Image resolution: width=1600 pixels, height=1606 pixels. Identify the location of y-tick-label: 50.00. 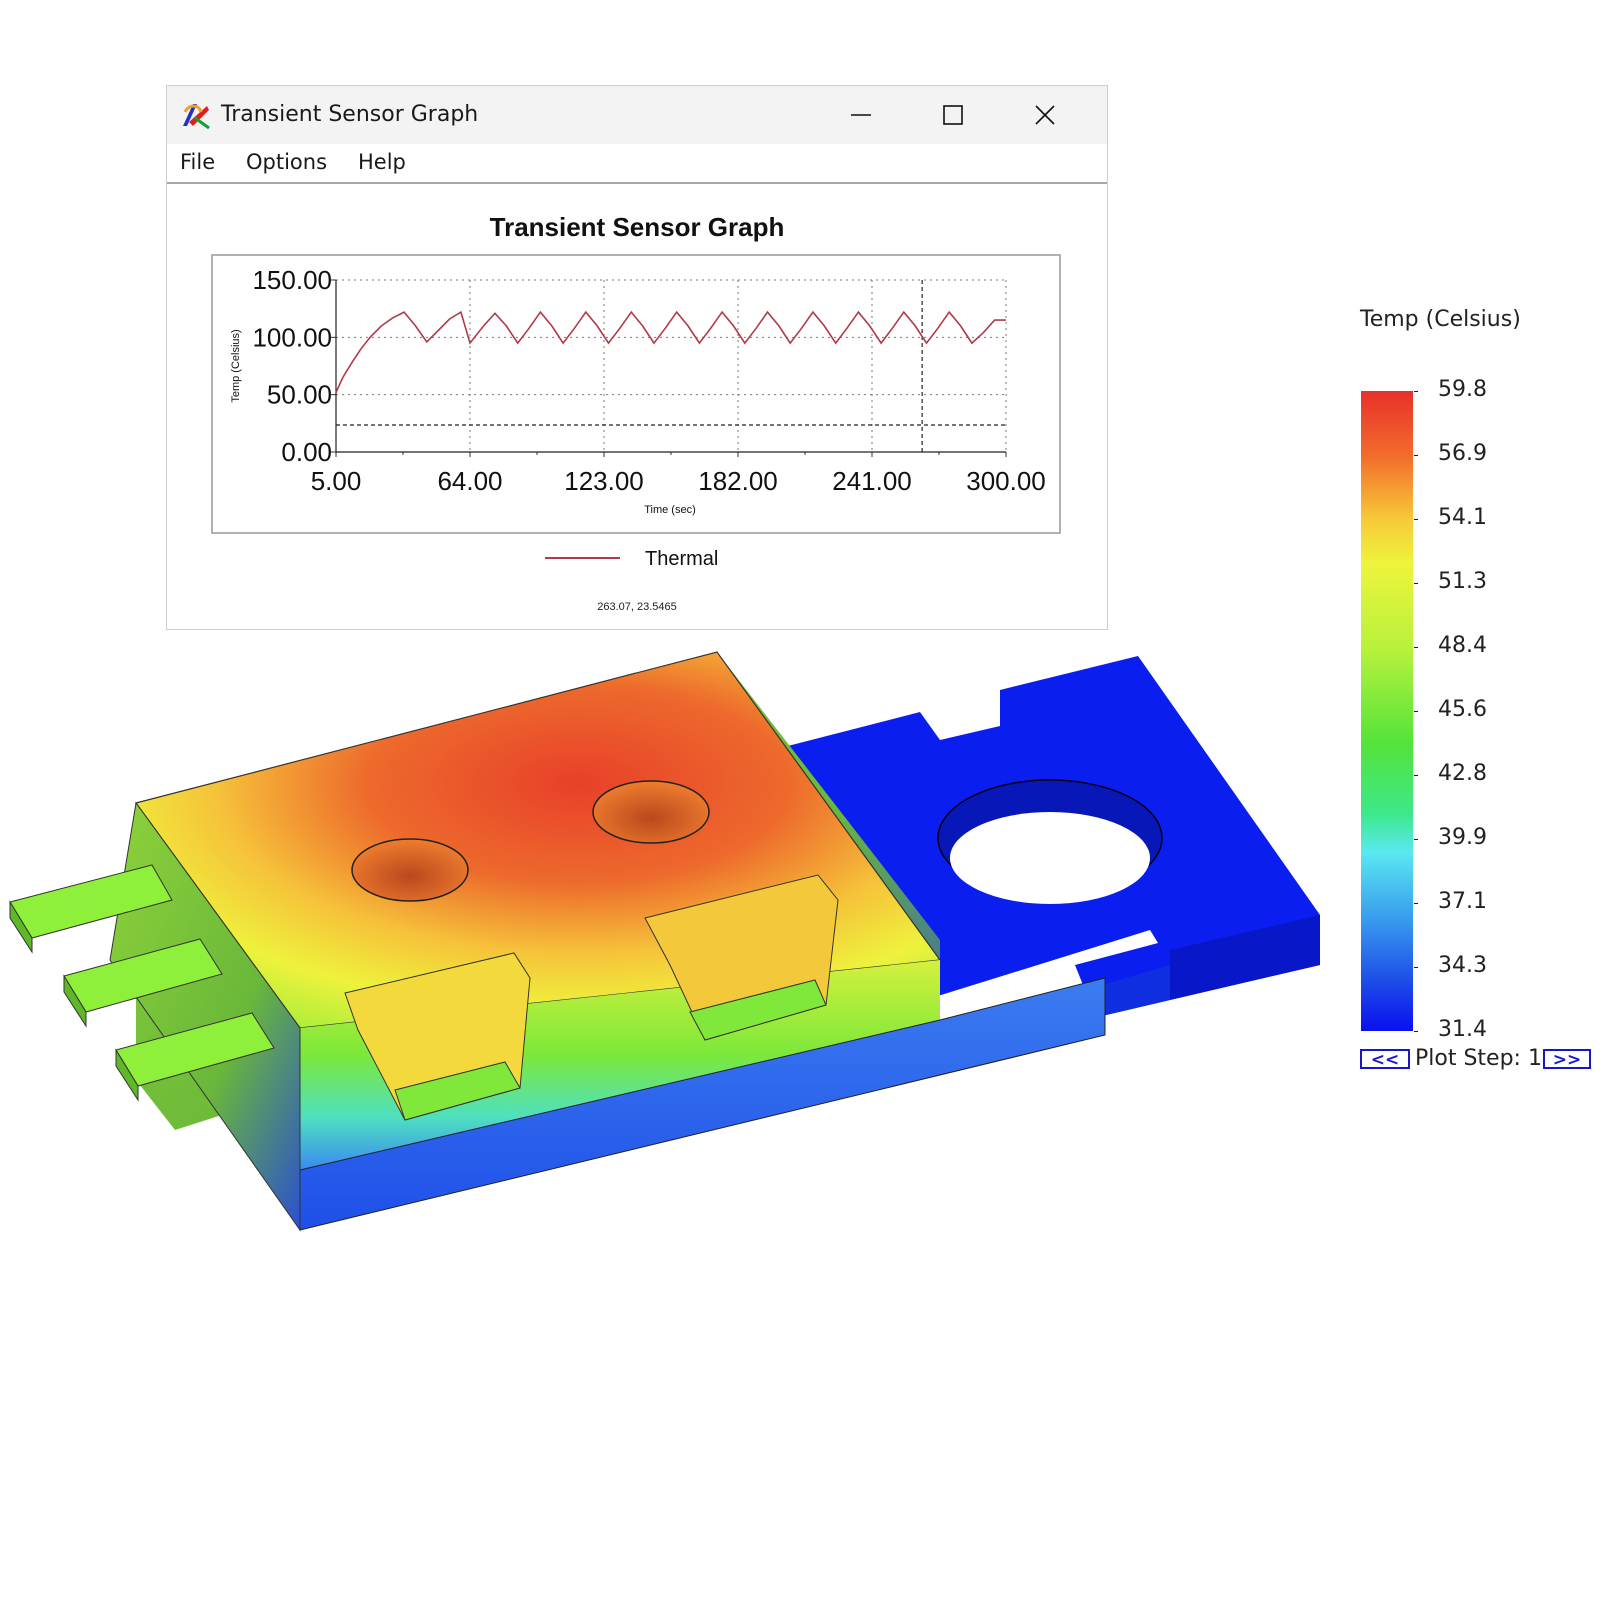
(299, 395).